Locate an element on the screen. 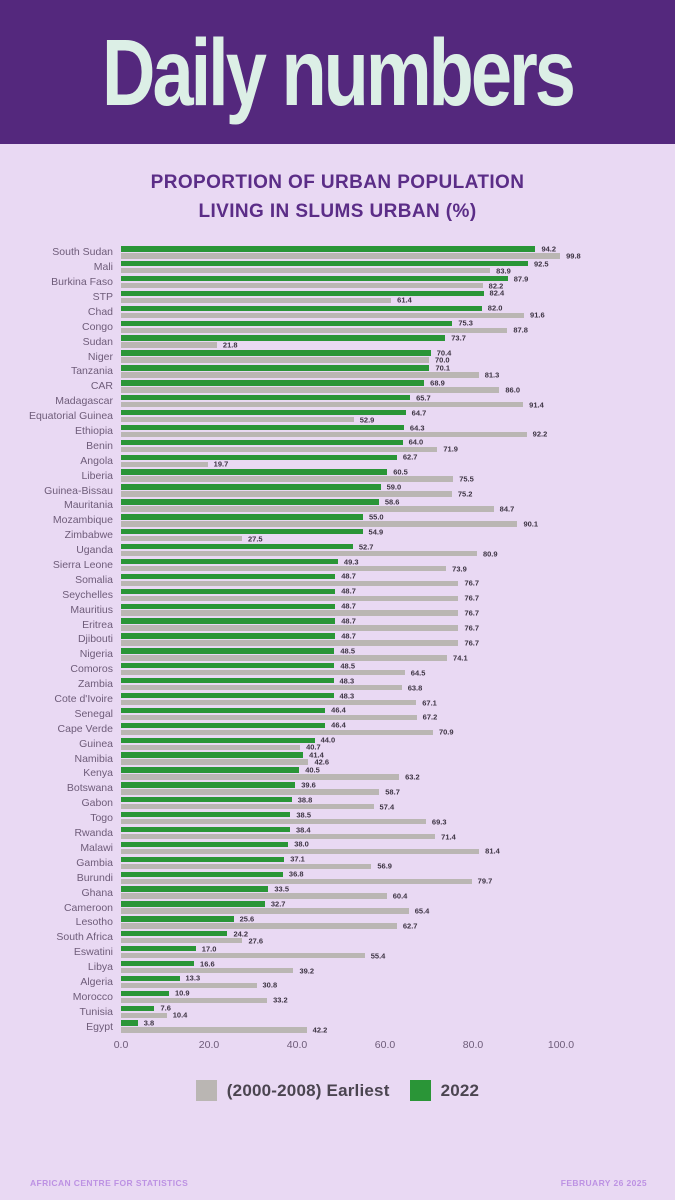 Image resolution: width=675 pixels, height=1200 pixels. country-label: Benin is located at coordinates (99, 445).